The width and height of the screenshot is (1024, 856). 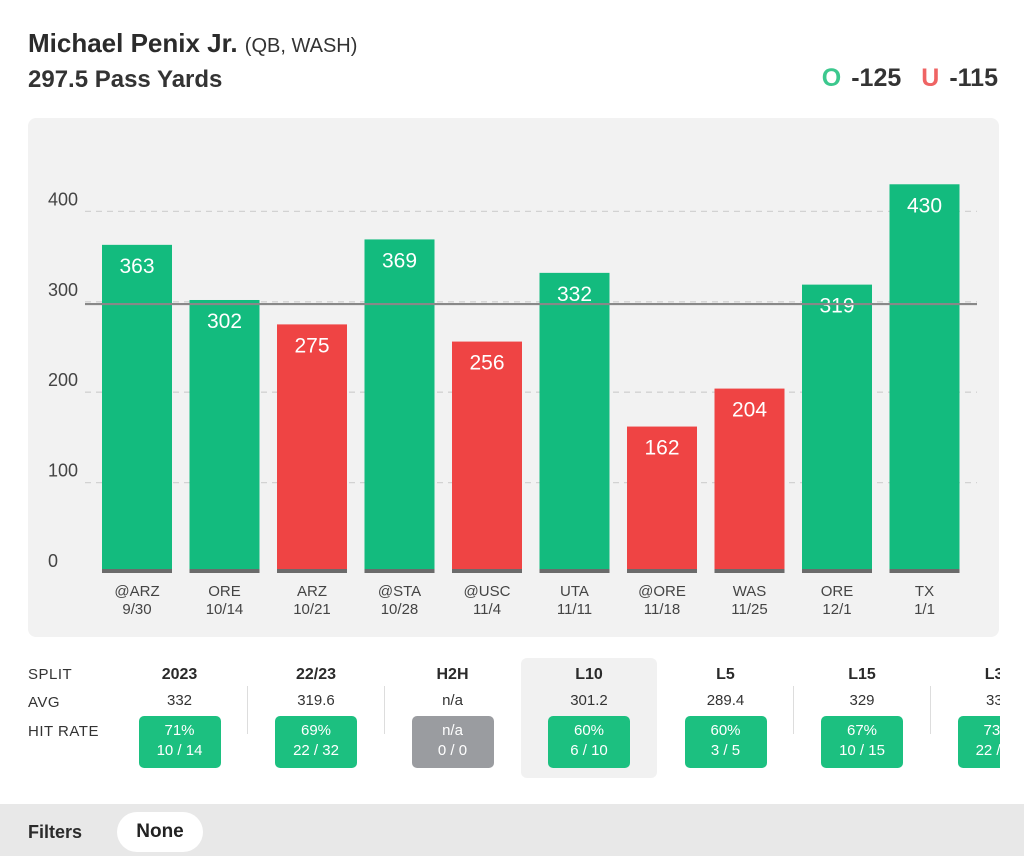 I want to click on split-column-h2h: H2H n/a n/a 0 / 0, so click(x=453, y=718).